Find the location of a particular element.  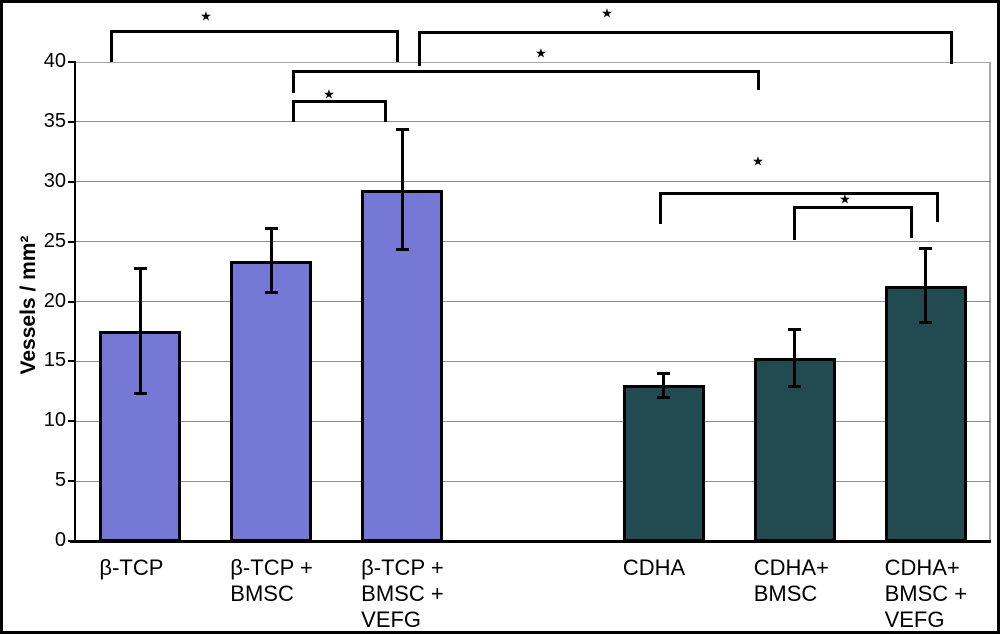

y-tick-label-35: 35 is located at coordinates (54, 120).